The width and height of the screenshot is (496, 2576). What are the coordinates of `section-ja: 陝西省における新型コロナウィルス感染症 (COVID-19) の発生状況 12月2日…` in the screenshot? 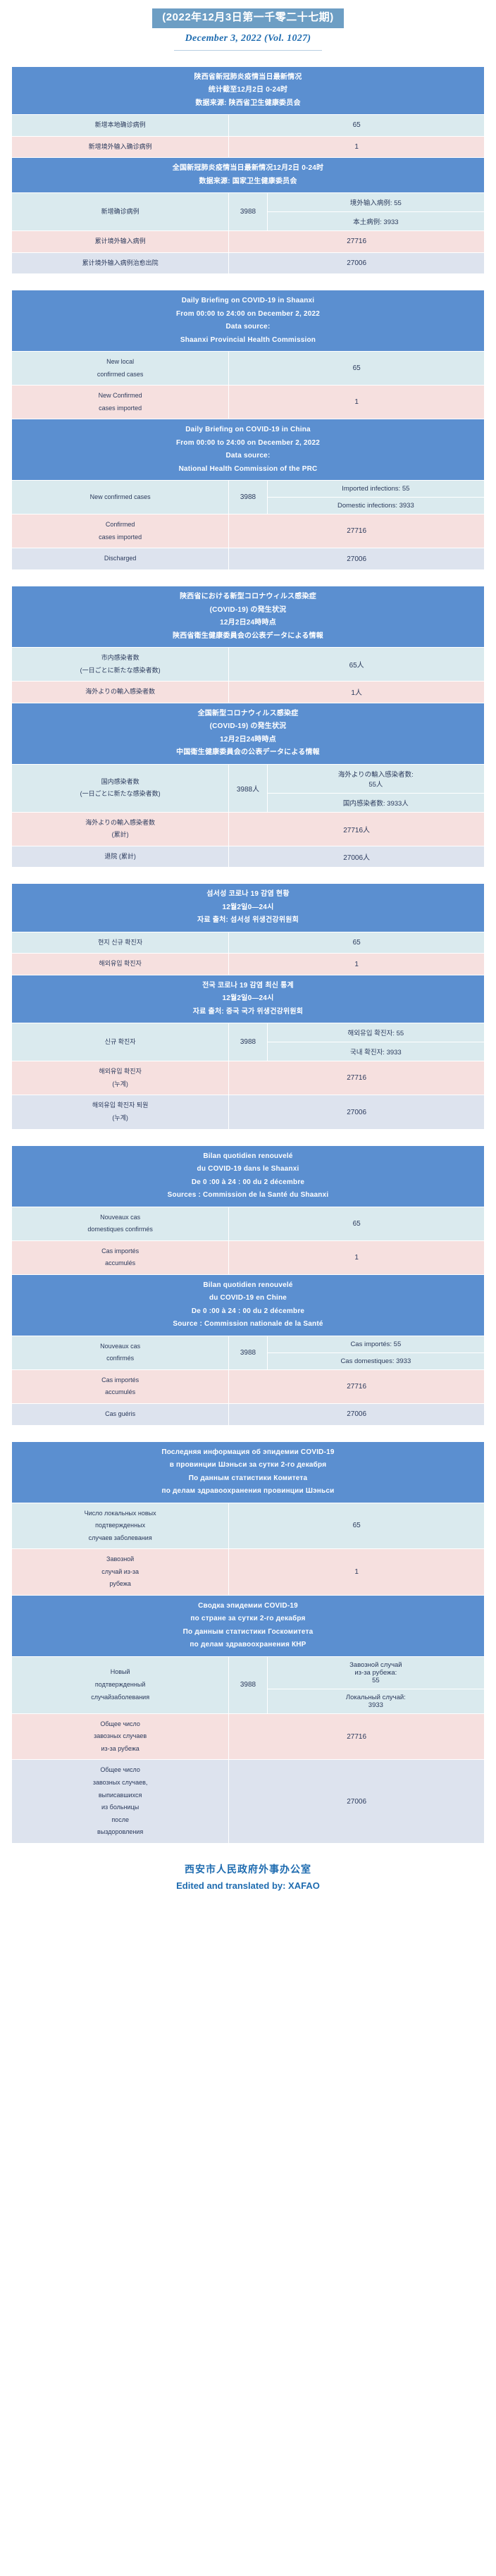 It's located at (248, 727).